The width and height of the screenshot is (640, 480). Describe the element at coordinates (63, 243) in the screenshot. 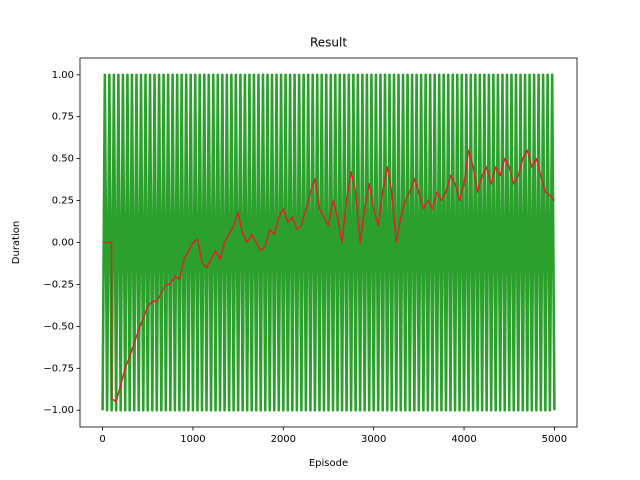

I see `y-tick-label: 0.00` at that location.